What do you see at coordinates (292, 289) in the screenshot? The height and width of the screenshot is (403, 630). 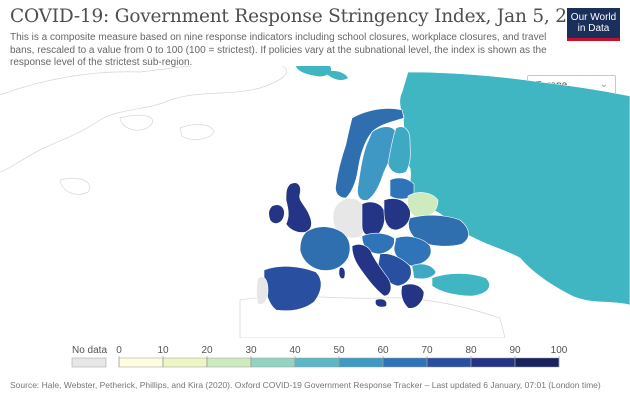 I see `map-region-spain` at bounding box center [292, 289].